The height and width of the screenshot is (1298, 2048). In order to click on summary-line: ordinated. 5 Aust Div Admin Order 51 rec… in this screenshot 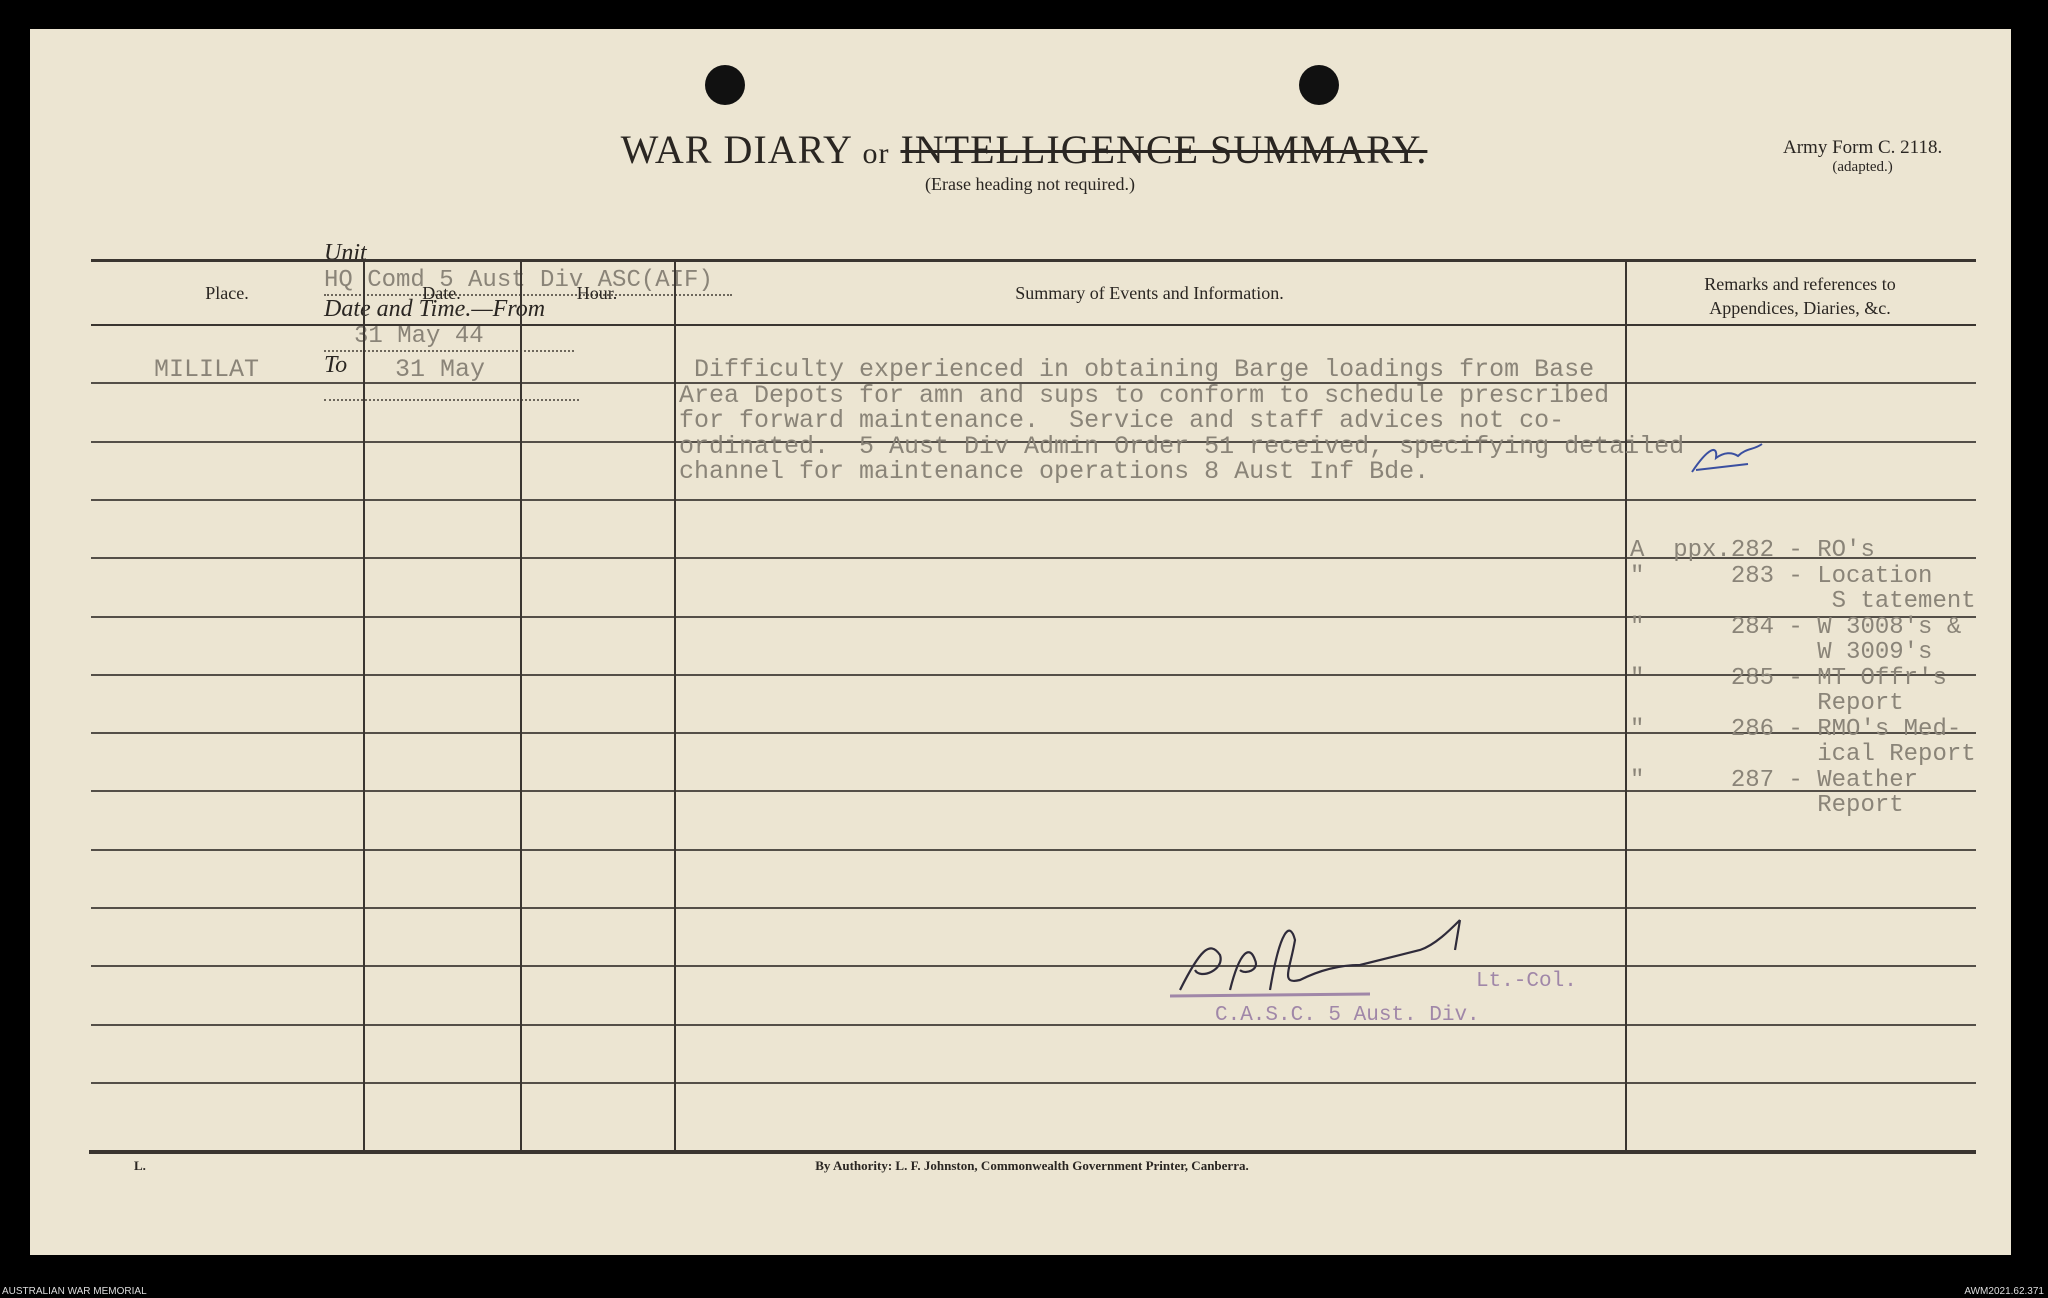, I will do `click(1182, 446)`.